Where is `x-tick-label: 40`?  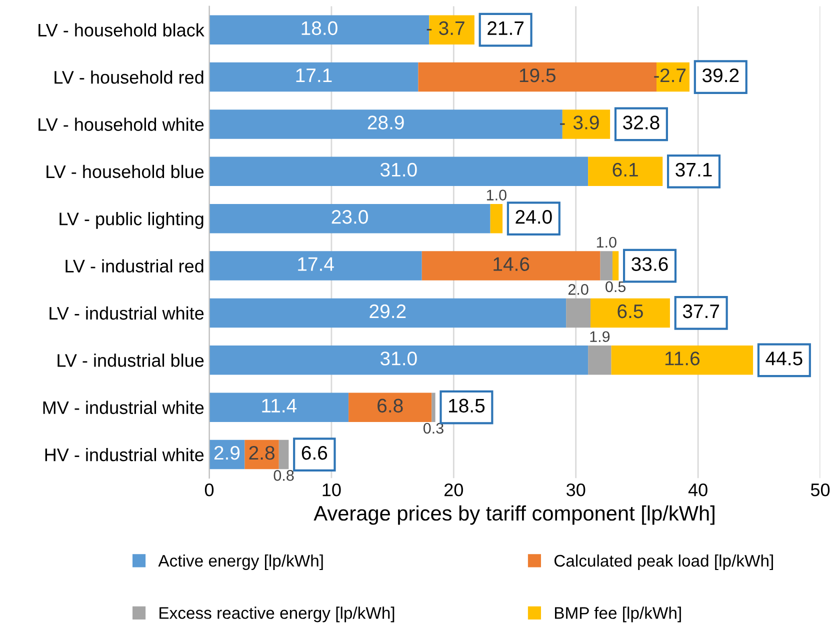 x-tick-label: 40 is located at coordinates (698, 489).